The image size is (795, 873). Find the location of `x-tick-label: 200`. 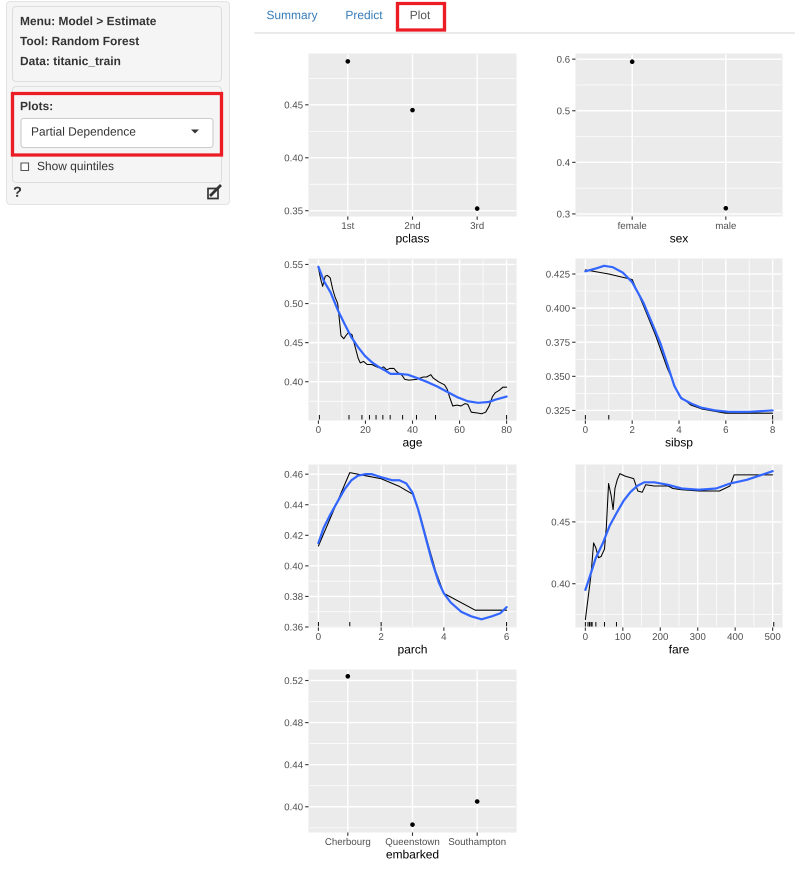

x-tick-label: 200 is located at coordinates (660, 636).